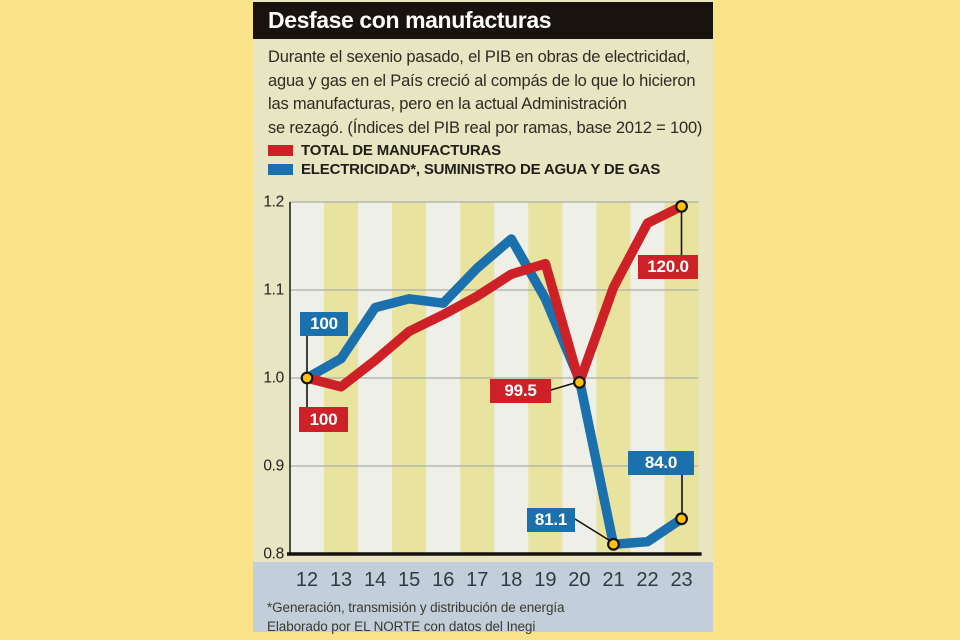 This screenshot has height=640, width=960. Describe the element at coordinates (273, 290) in the screenshot. I see `y-axis-label: 1.1` at that location.